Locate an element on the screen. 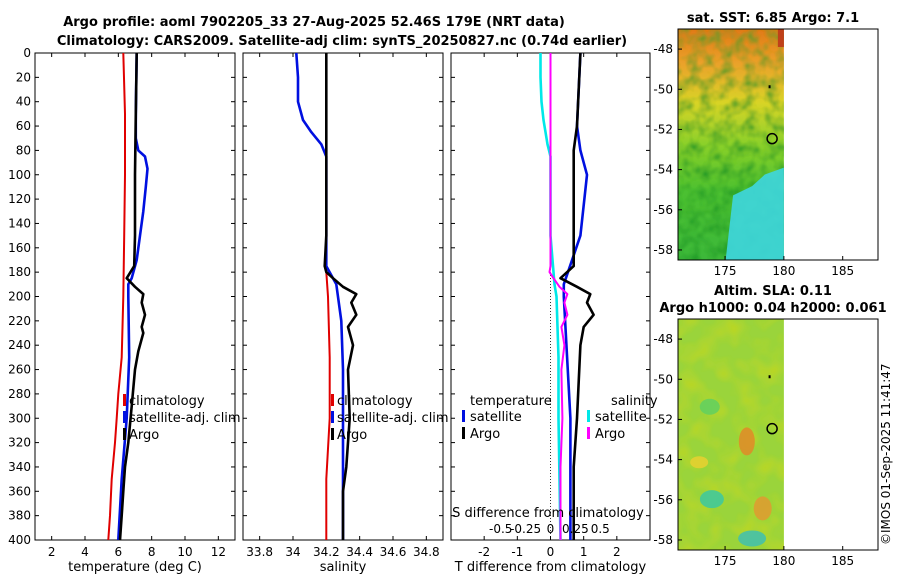 The width and height of the screenshot is (900, 580). y-tick-label: 360 is located at coordinates (19, 491).